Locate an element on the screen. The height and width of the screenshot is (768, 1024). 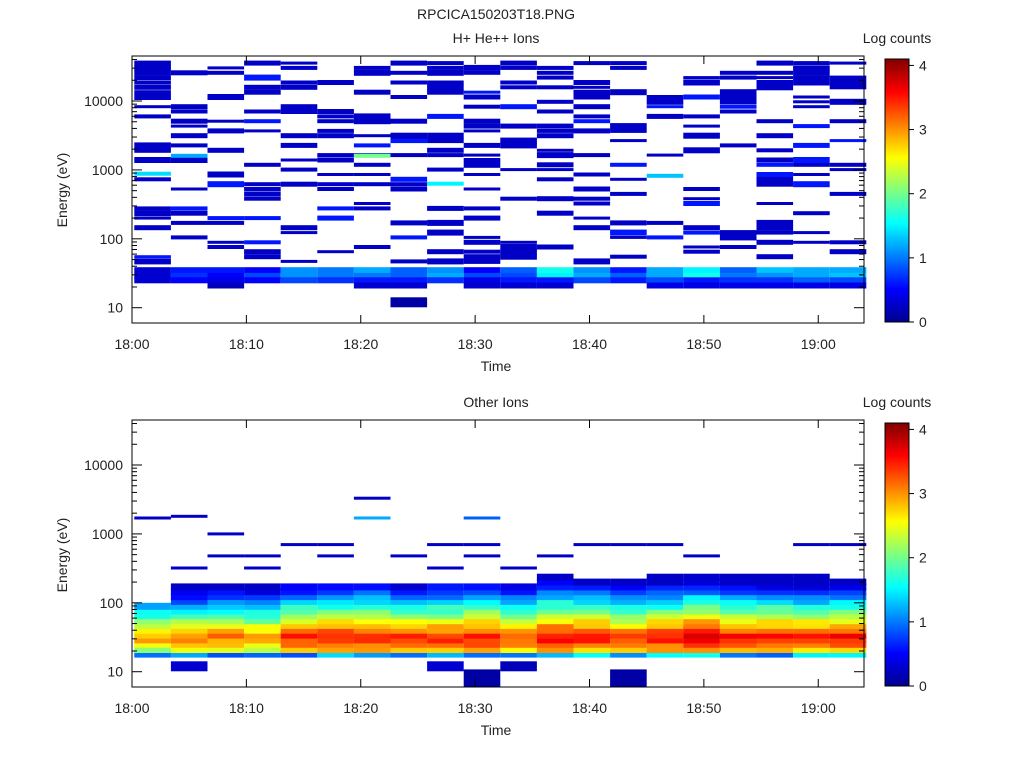
figure-title: RPCICA150203T18.PNG is located at coordinates (496, 14).